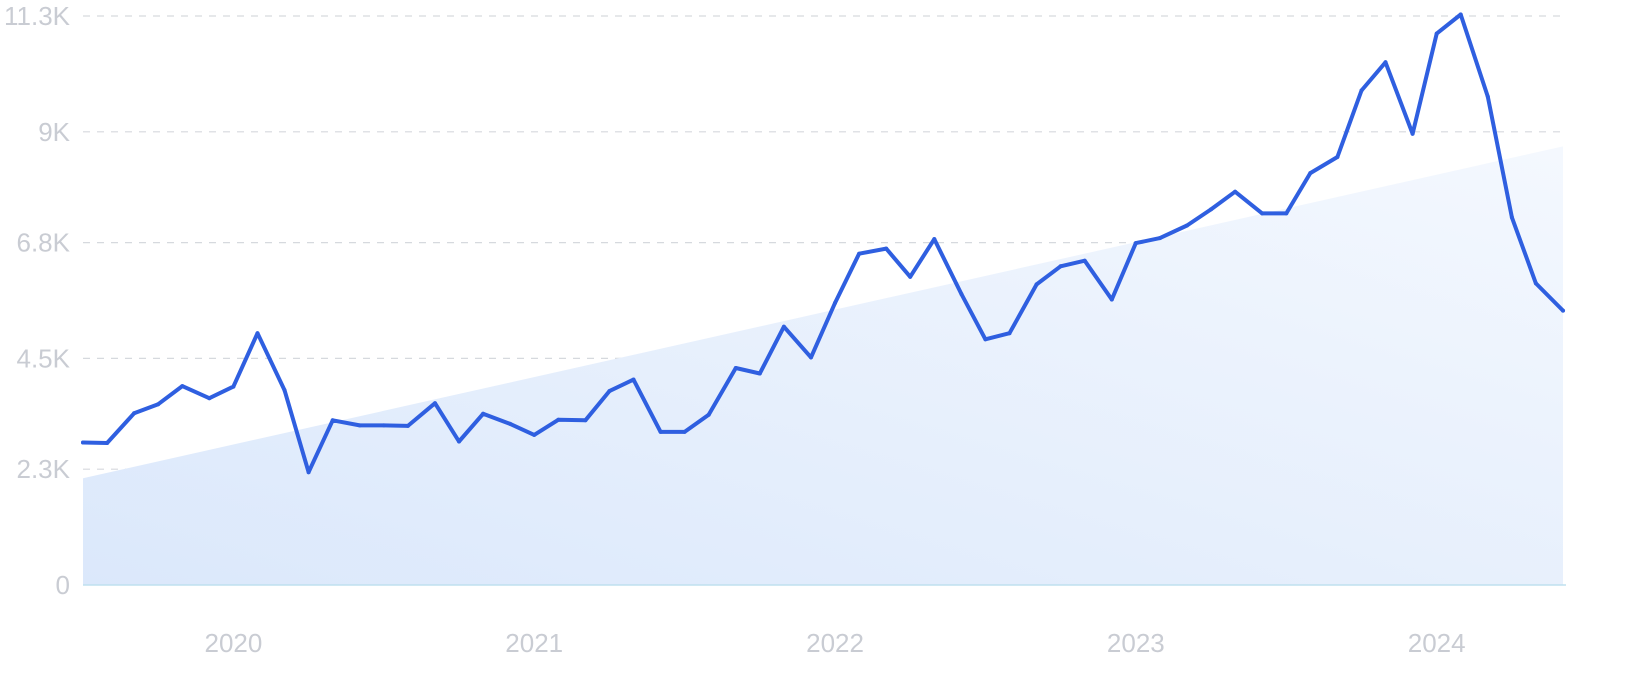 This screenshot has height=700, width=1629. I want to click on y-tick-label: 9K, so click(54, 132).